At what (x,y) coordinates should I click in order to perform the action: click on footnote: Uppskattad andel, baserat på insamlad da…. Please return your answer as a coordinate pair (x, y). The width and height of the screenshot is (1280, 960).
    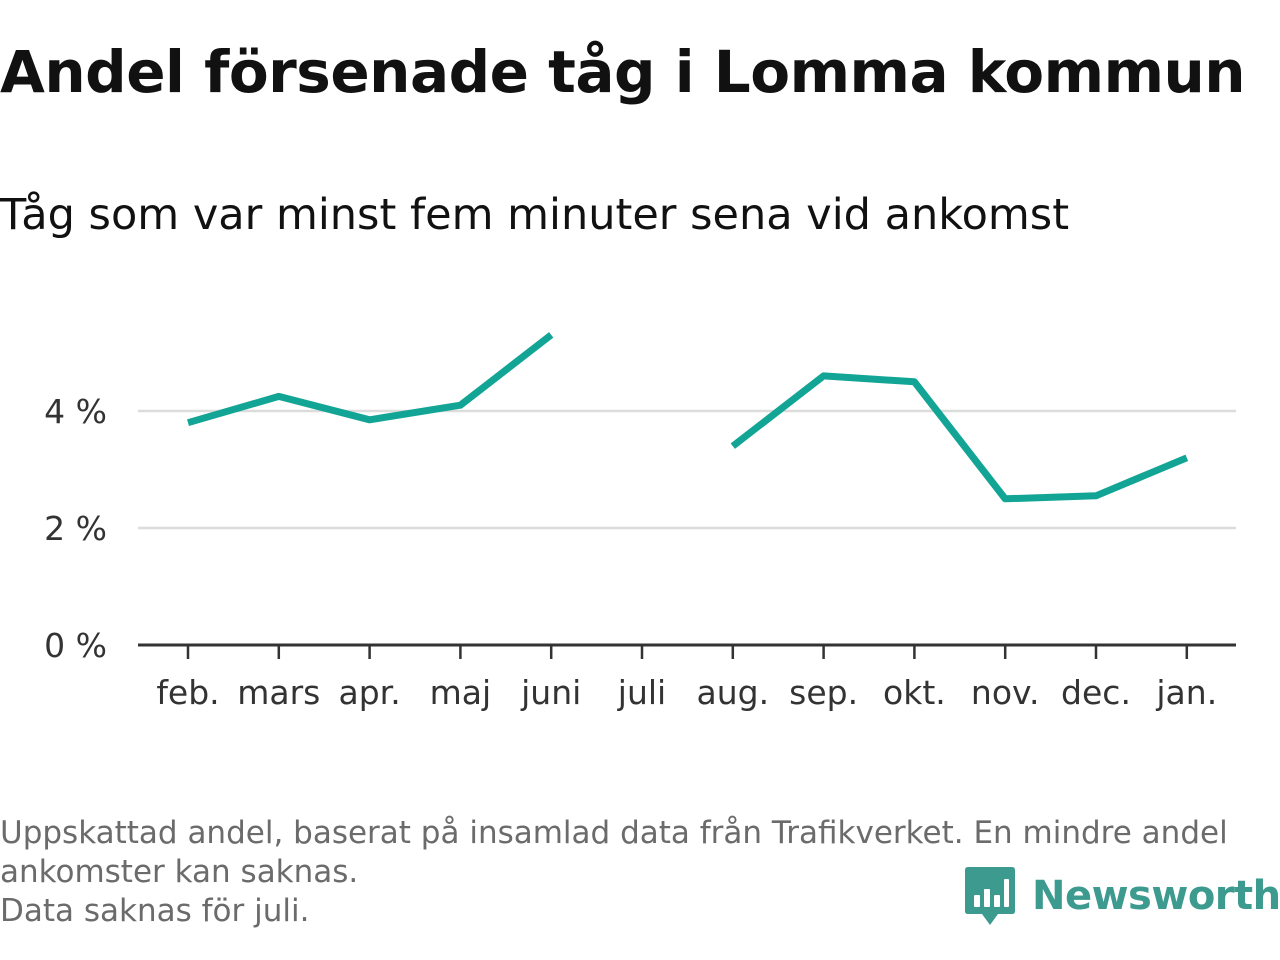
    Looking at the image, I should click on (635, 872).